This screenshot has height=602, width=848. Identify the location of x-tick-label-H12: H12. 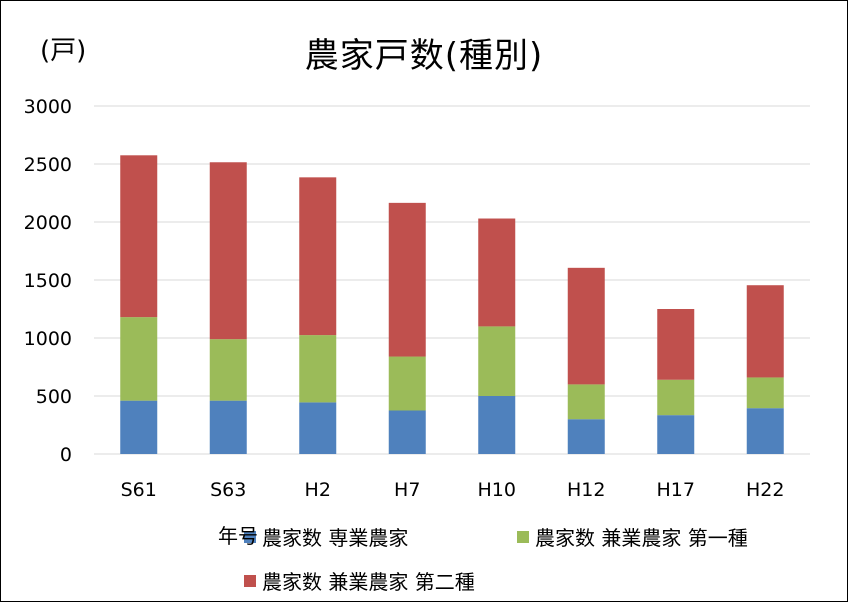
(586, 490).